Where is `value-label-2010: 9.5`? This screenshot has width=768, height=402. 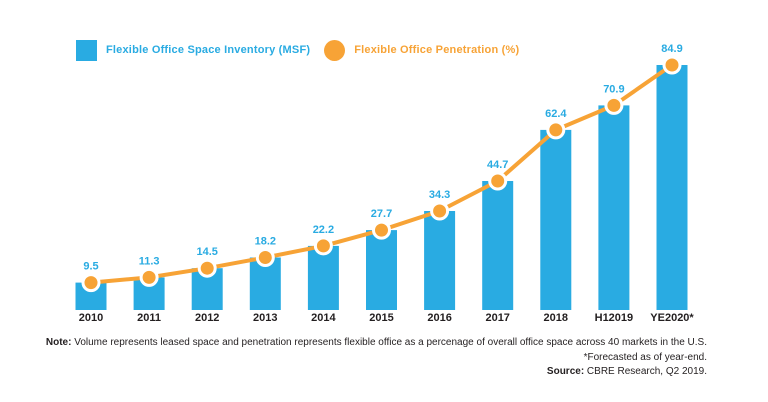 value-label-2010: 9.5 is located at coordinates (90, 267).